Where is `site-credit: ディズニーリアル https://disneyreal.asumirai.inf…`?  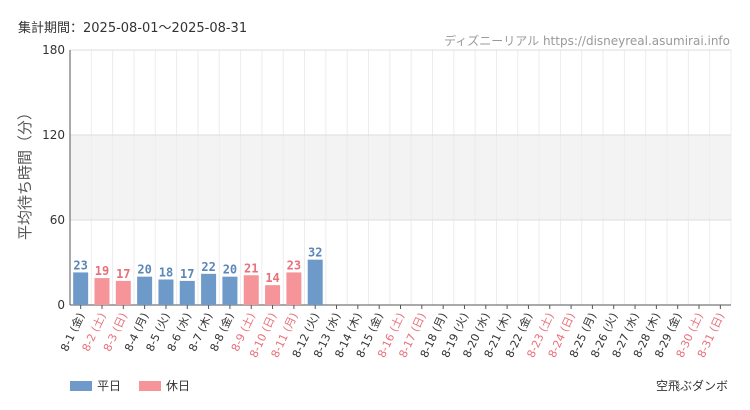 site-credit: ディズニーリアル https://disneyreal.asumirai.inf… is located at coordinates (587, 41).